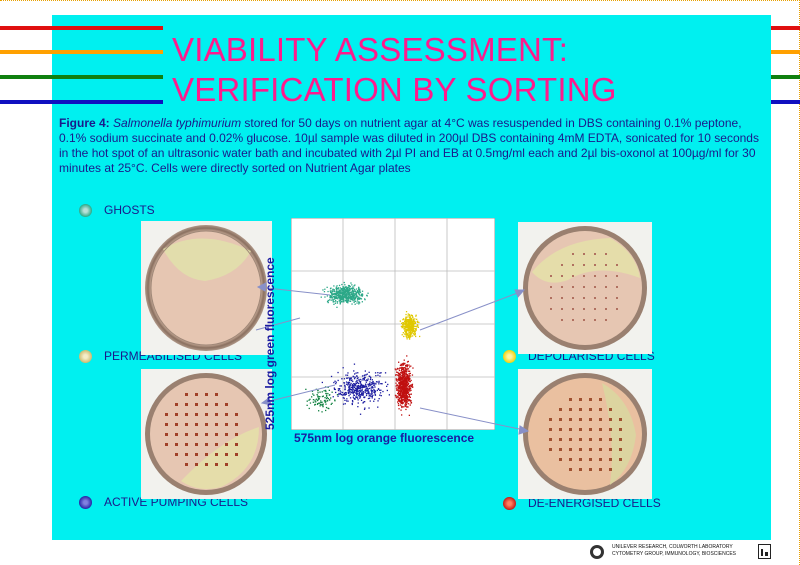  What do you see at coordinates (672, 547) in the screenshot?
I see `footer-line-1: UNILEVER RESEARCH, COLWORTH LABORATORY` at bounding box center [672, 547].